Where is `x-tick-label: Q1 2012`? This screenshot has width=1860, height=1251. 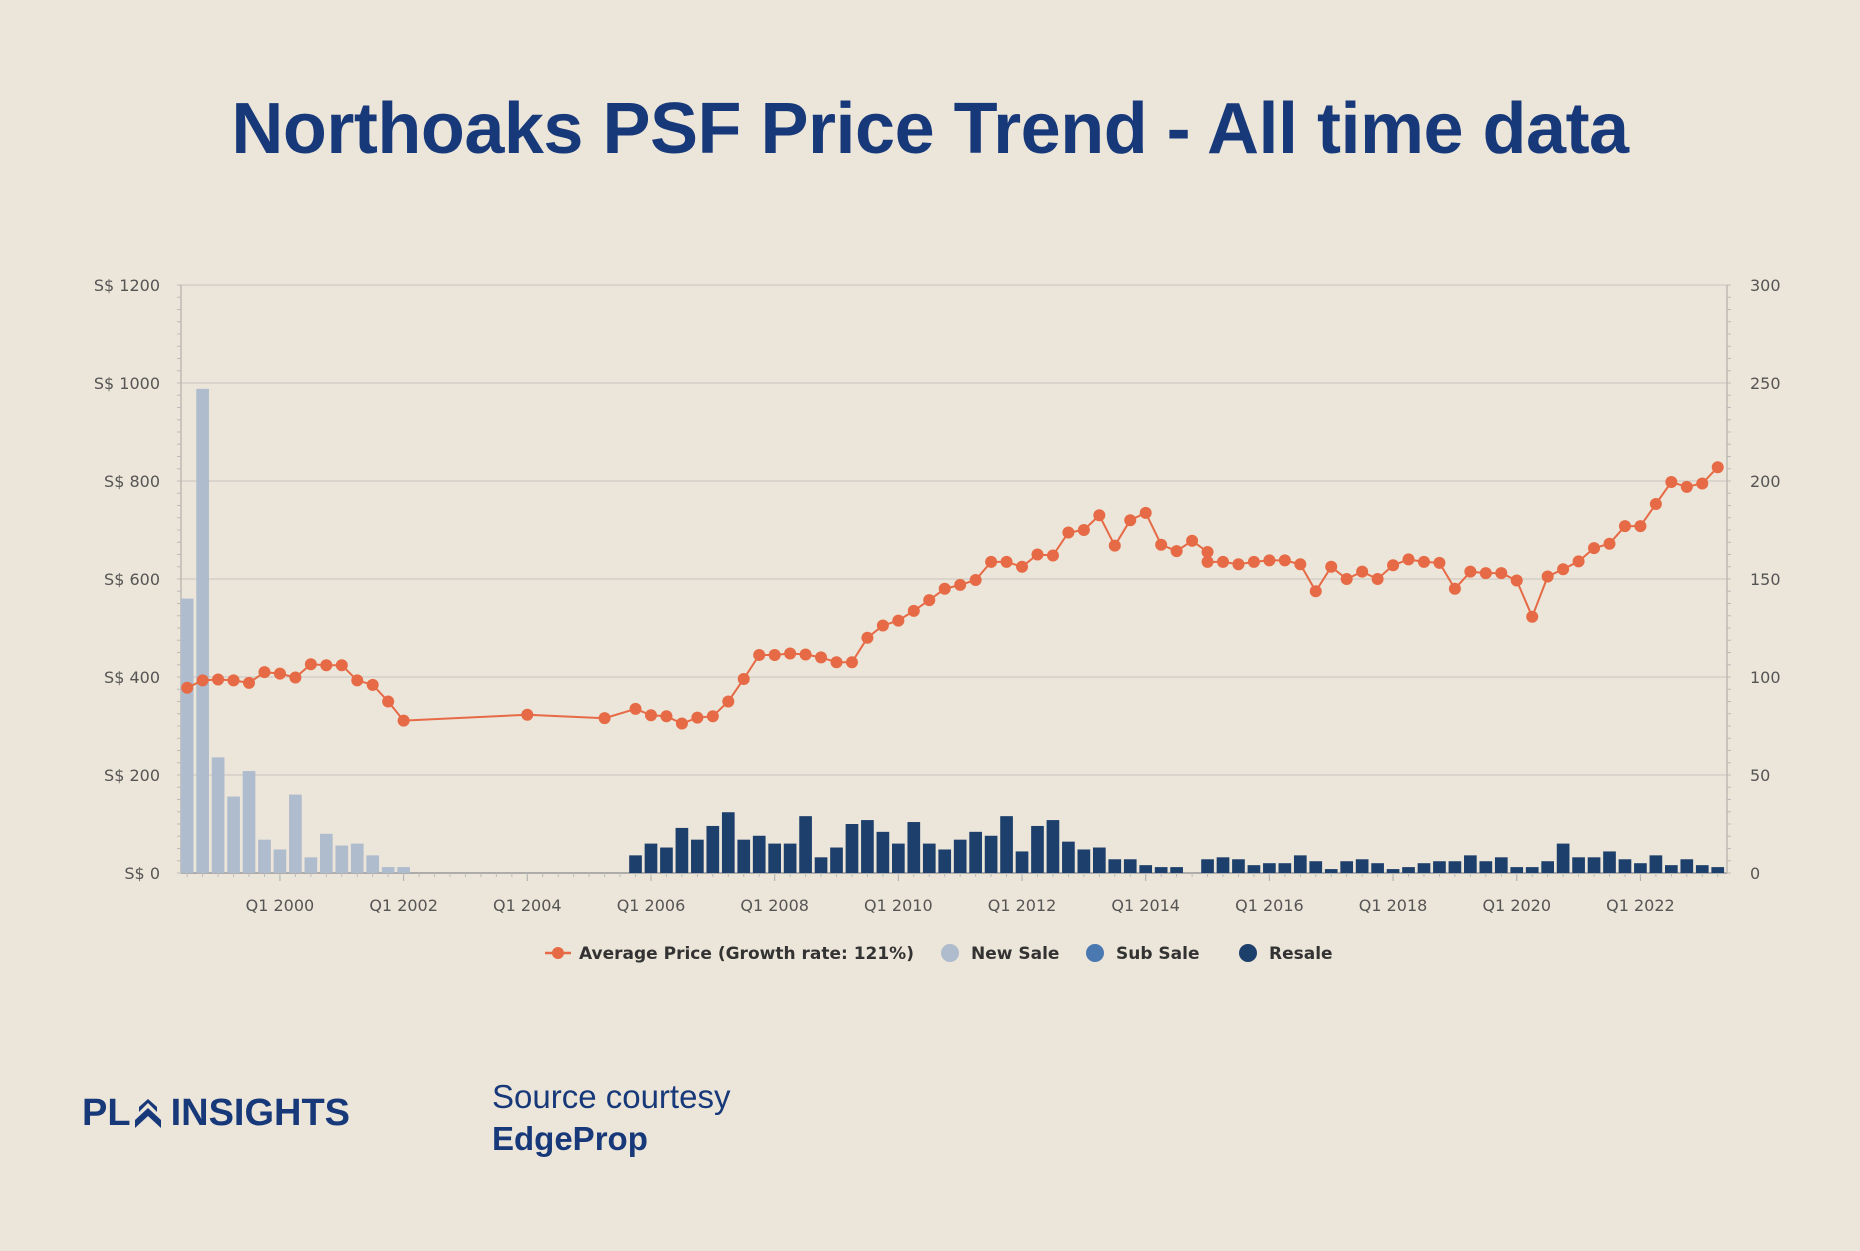
x-tick-label: Q1 2012 is located at coordinates (1022, 905).